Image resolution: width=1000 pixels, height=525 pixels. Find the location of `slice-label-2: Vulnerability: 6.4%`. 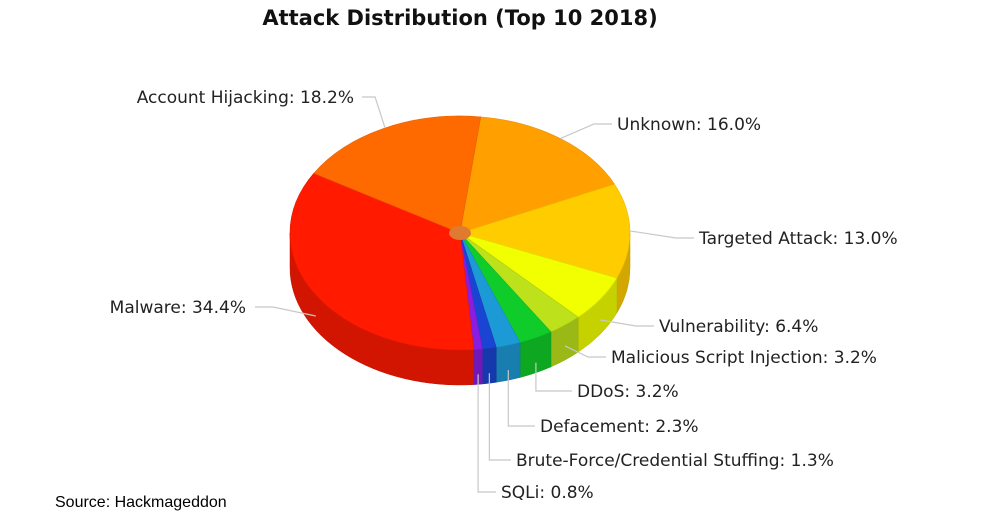

slice-label-2: Vulnerability: 6.4% is located at coordinates (738, 327).